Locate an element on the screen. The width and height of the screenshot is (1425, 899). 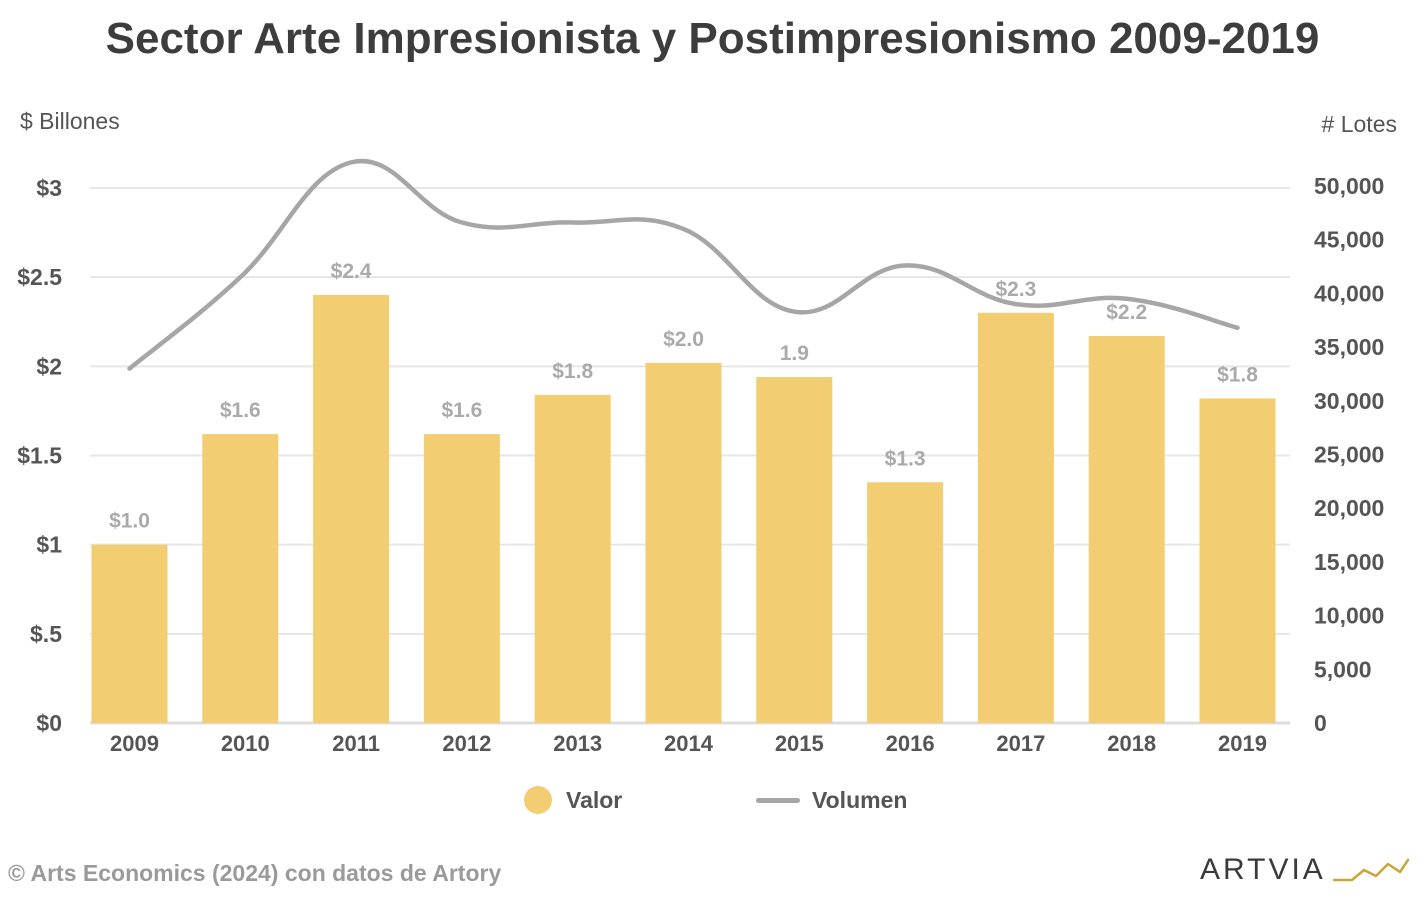
y-left-tick-label: $1 is located at coordinates (49, 545).